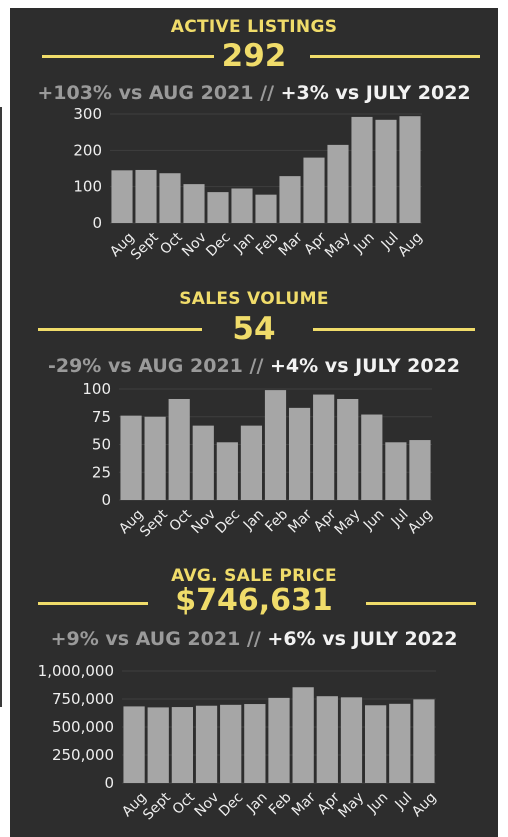 This screenshot has height=837, width=508. I want to click on comparison-month: +3% vs JULY 2022, so click(375, 93).